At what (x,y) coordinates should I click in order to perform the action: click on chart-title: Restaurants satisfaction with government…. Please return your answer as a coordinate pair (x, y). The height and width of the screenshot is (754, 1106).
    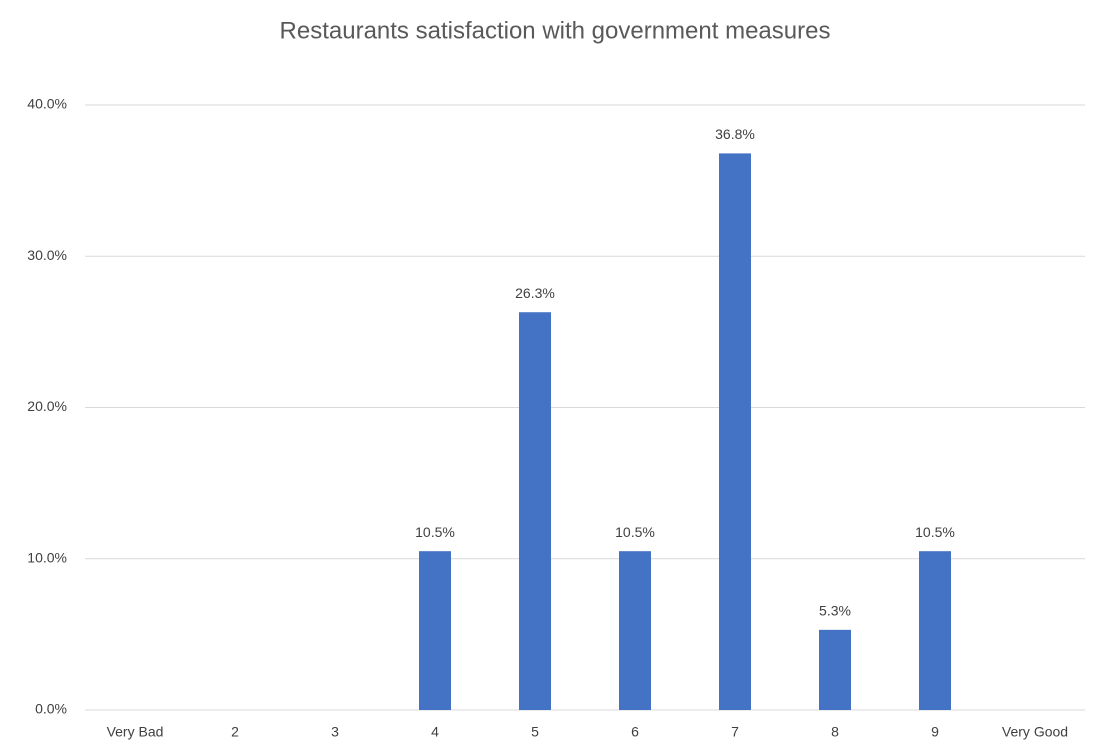
    Looking at the image, I should click on (555, 30).